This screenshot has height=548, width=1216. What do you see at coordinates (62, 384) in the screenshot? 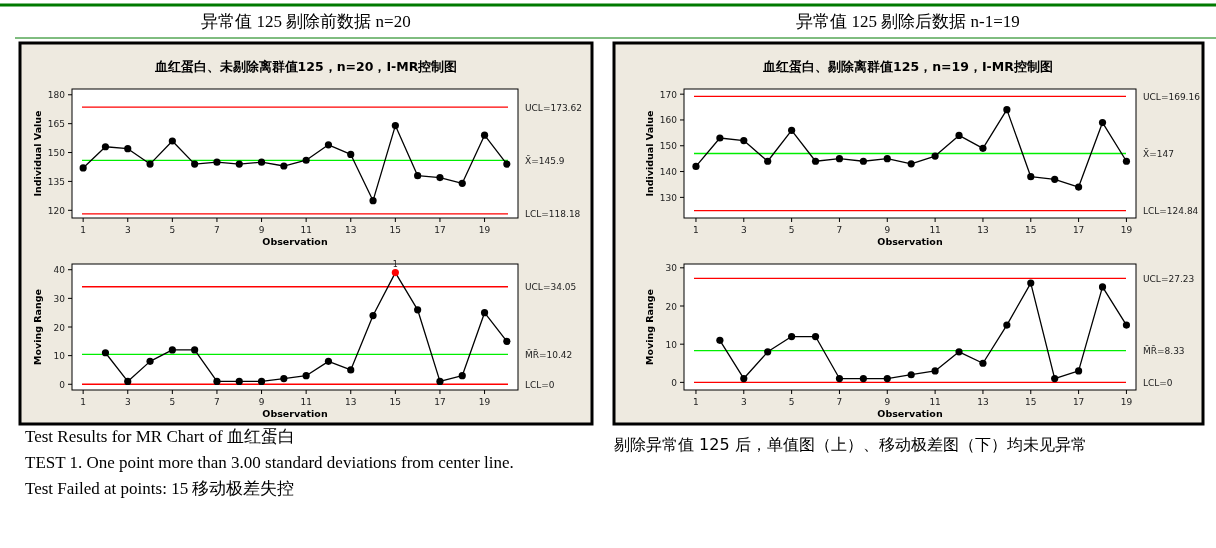
I see `y-tick-label: 0` at bounding box center [62, 384].